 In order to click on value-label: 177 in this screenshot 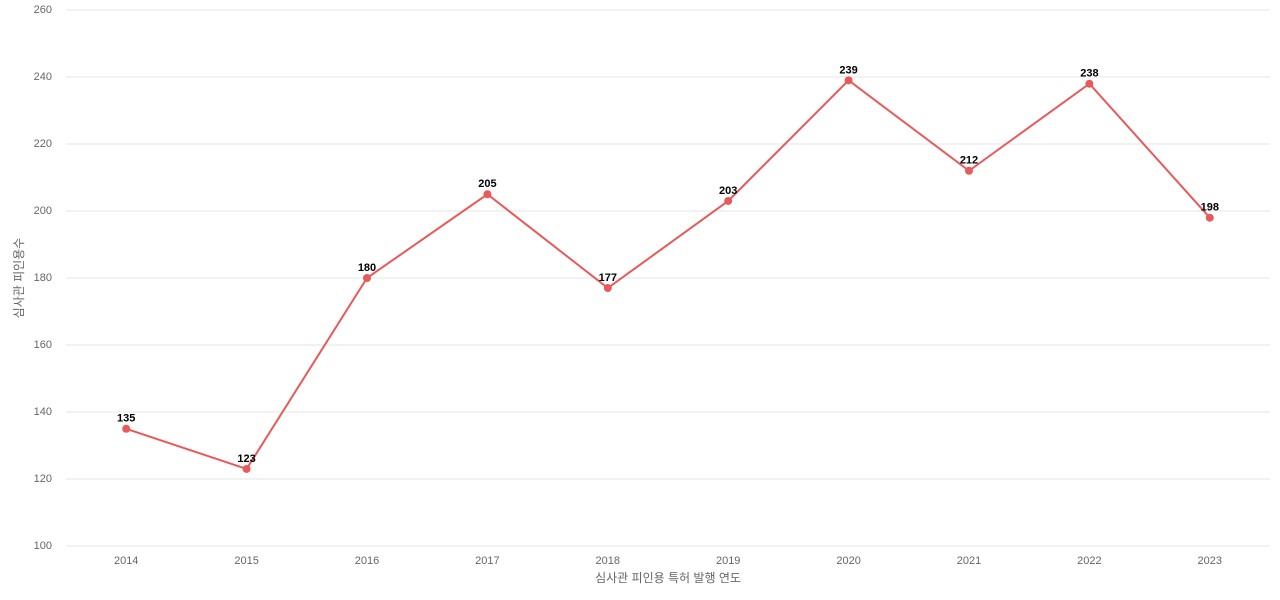, I will do `click(608, 278)`.